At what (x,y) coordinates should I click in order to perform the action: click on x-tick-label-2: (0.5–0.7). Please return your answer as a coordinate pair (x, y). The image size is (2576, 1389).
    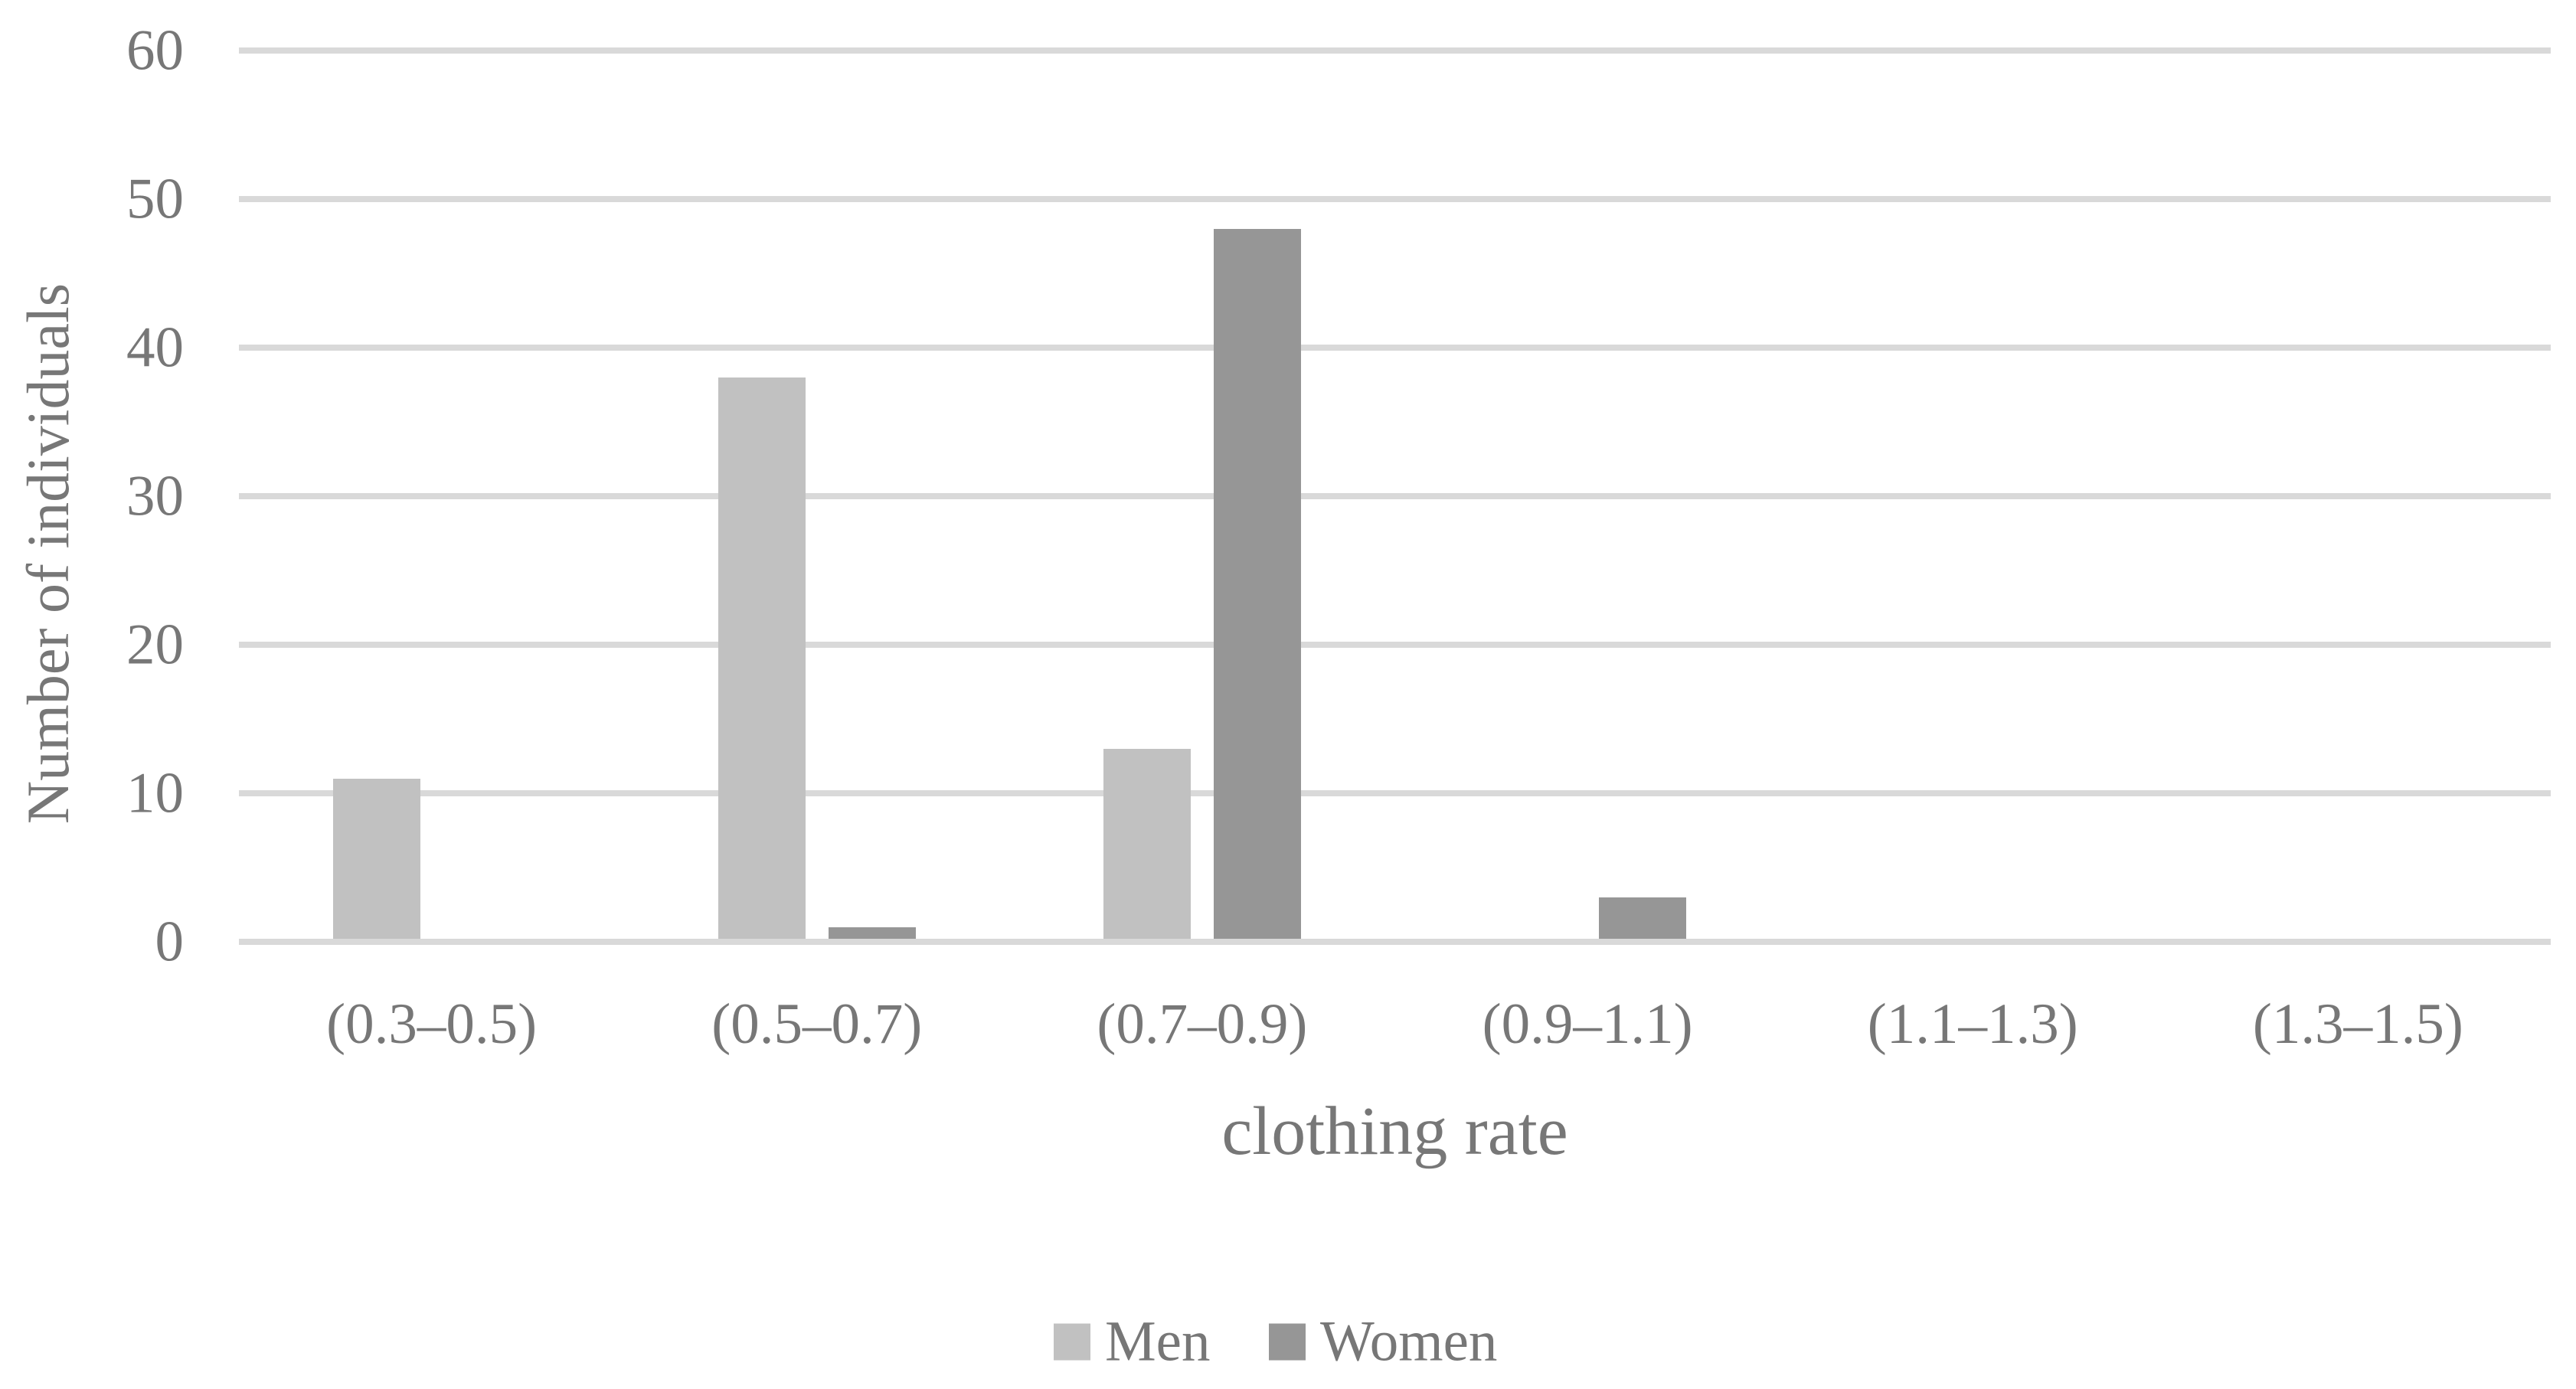
    Looking at the image, I should click on (817, 1024).